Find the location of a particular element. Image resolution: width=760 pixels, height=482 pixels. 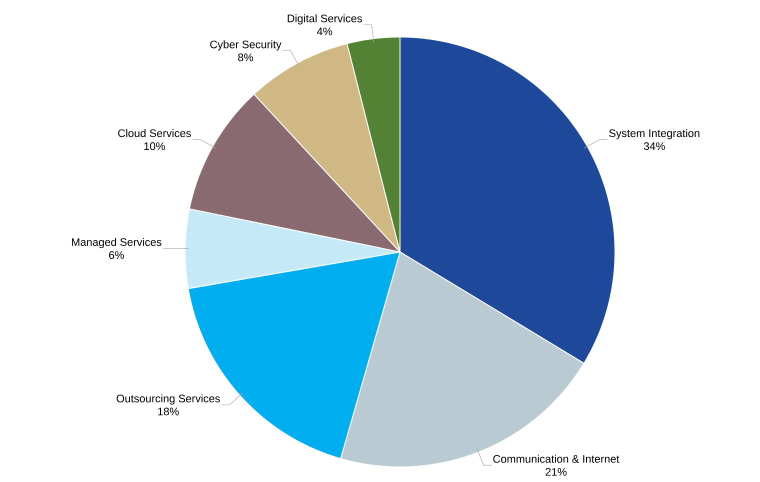

data-label: 8% is located at coordinates (246, 58).